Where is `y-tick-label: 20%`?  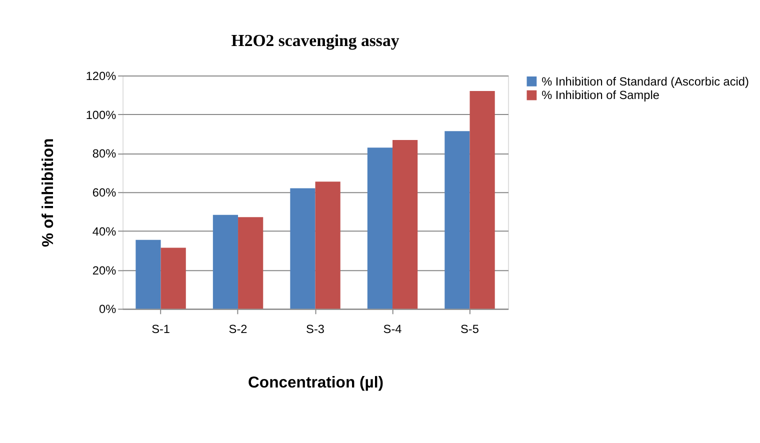
y-tick-label: 20% is located at coordinates (104, 270).